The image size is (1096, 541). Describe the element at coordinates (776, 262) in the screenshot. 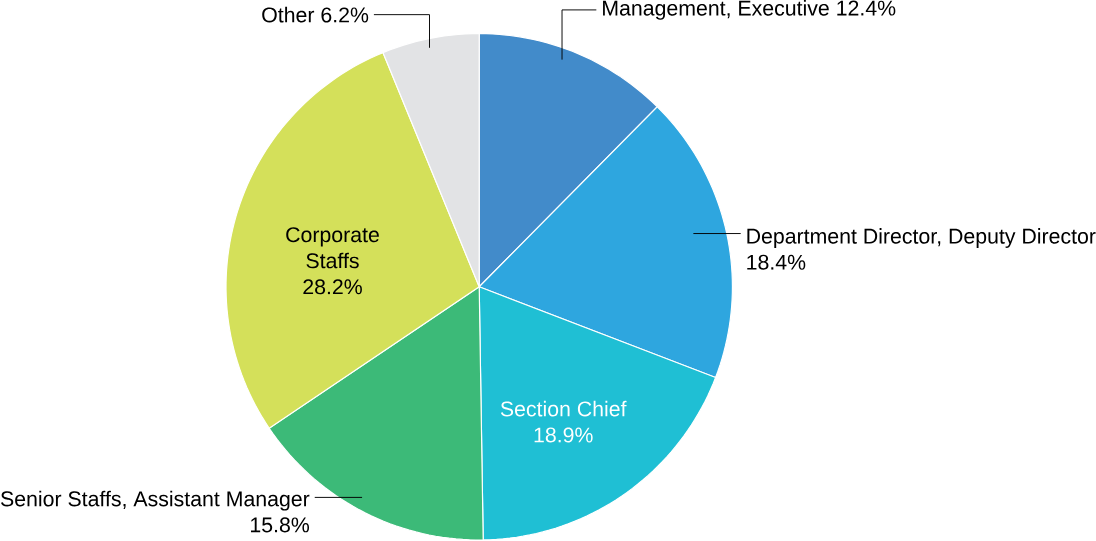

I see `data-label: 18.4%` at that location.